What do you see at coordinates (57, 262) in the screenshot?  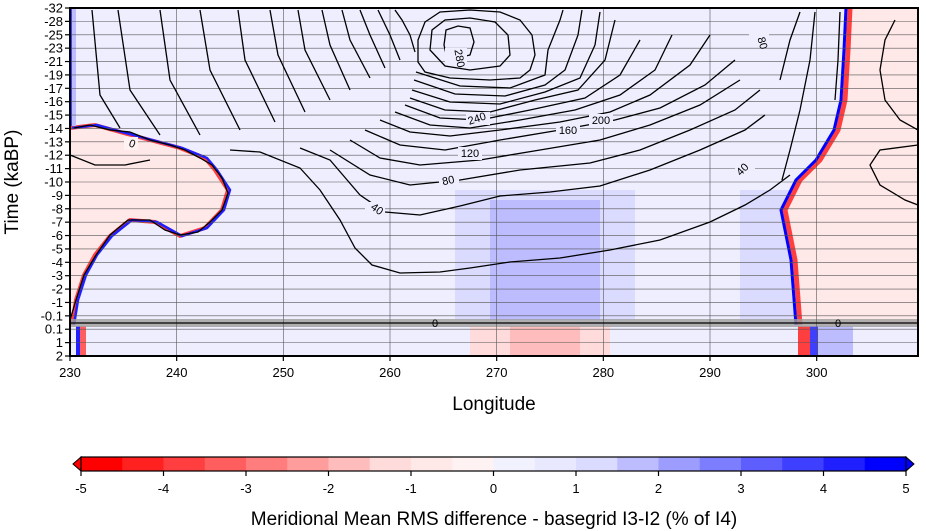 I see `y-tick-label: -4` at bounding box center [57, 262].